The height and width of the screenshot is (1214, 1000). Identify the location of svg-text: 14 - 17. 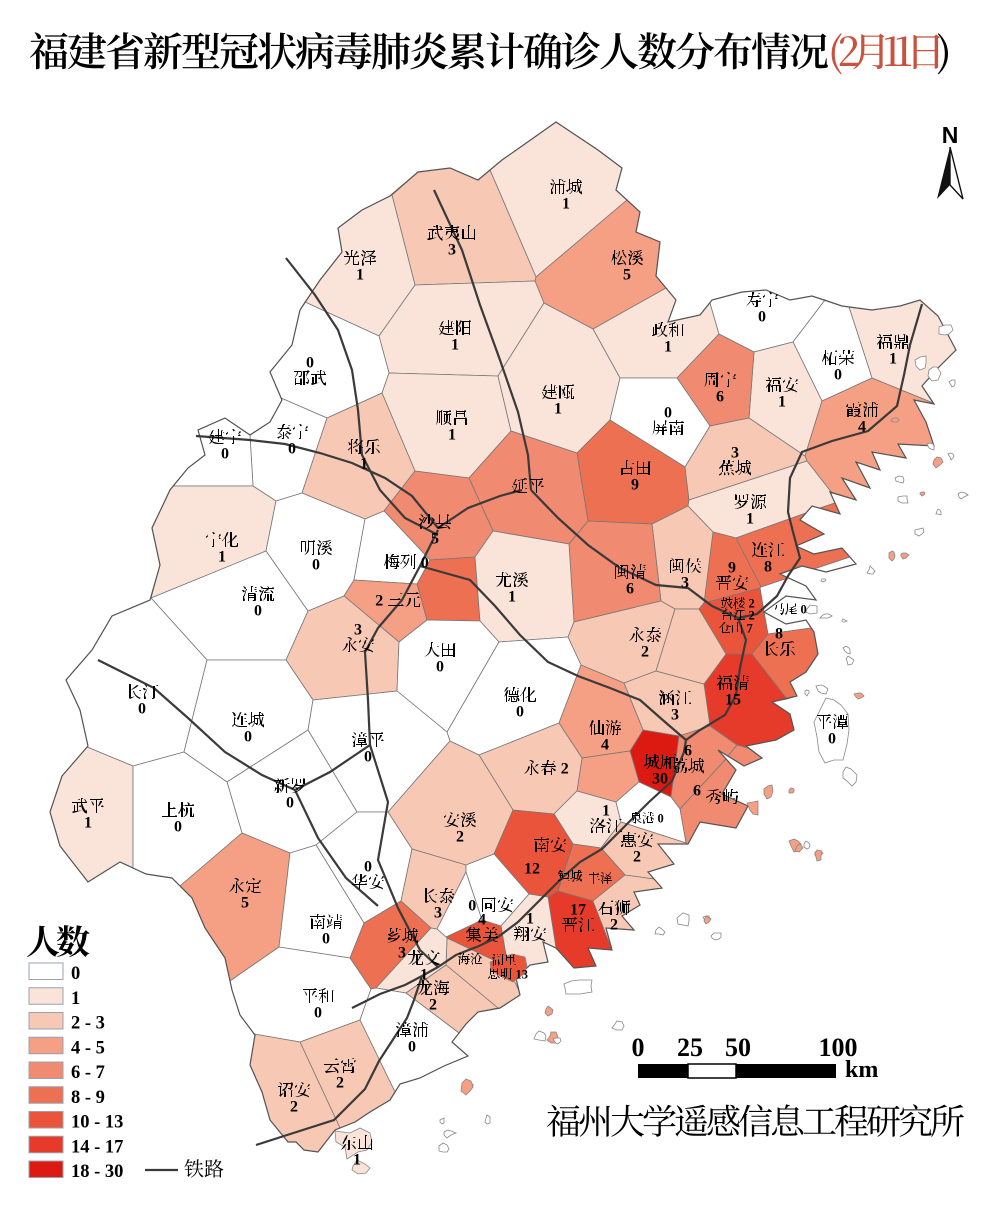
(97, 1147).